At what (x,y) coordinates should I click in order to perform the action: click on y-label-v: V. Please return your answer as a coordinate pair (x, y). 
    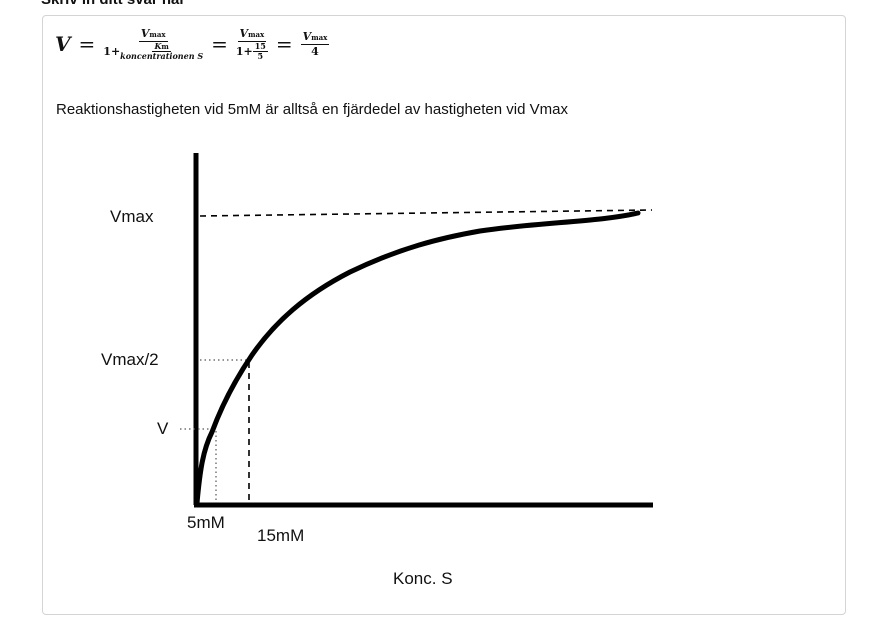
    Looking at the image, I should click on (163, 428).